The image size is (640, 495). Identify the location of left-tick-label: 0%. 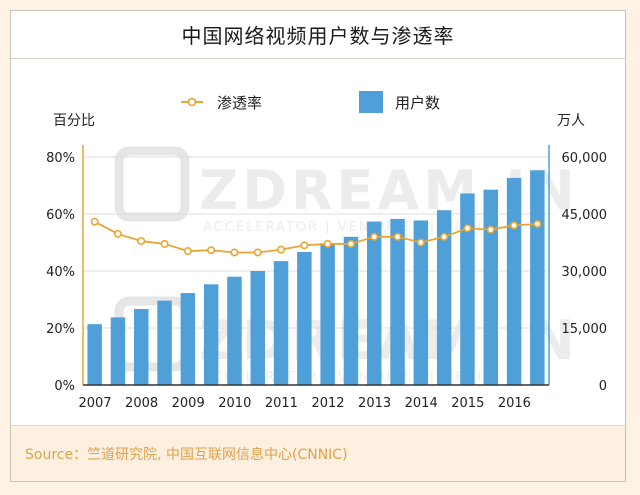
(64, 386).